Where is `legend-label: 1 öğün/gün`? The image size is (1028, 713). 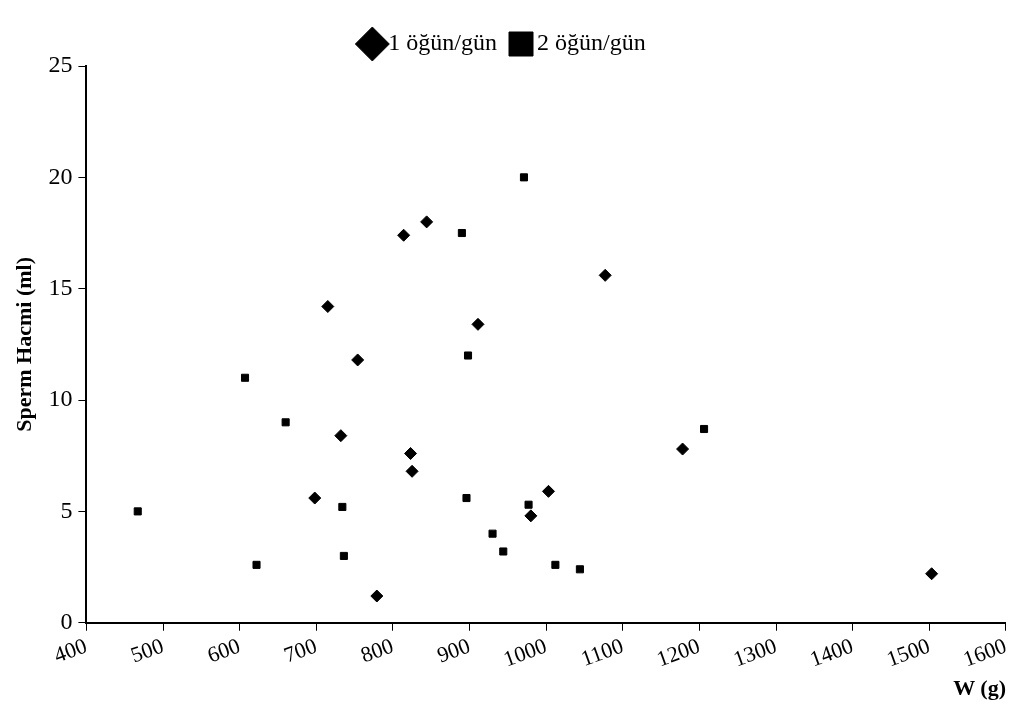 legend-label: 1 öğün/gün is located at coordinates (442, 42).